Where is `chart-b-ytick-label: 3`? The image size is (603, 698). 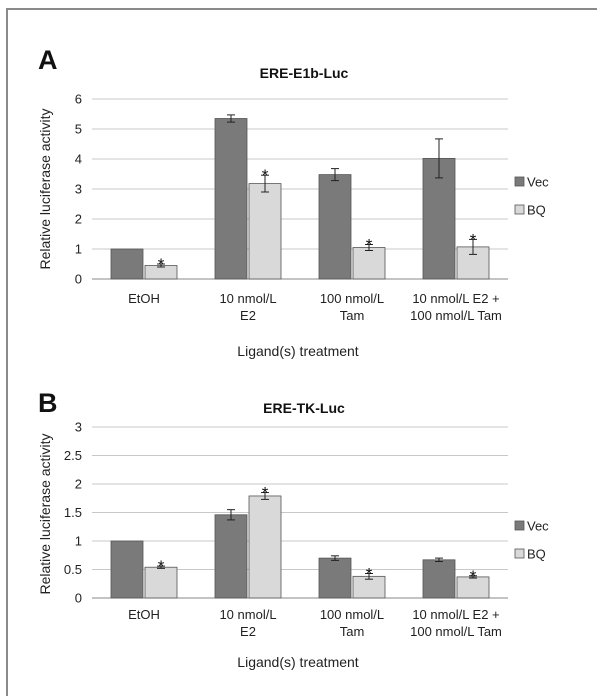 chart-b-ytick-label: 3 is located at coordinates (78, 427).